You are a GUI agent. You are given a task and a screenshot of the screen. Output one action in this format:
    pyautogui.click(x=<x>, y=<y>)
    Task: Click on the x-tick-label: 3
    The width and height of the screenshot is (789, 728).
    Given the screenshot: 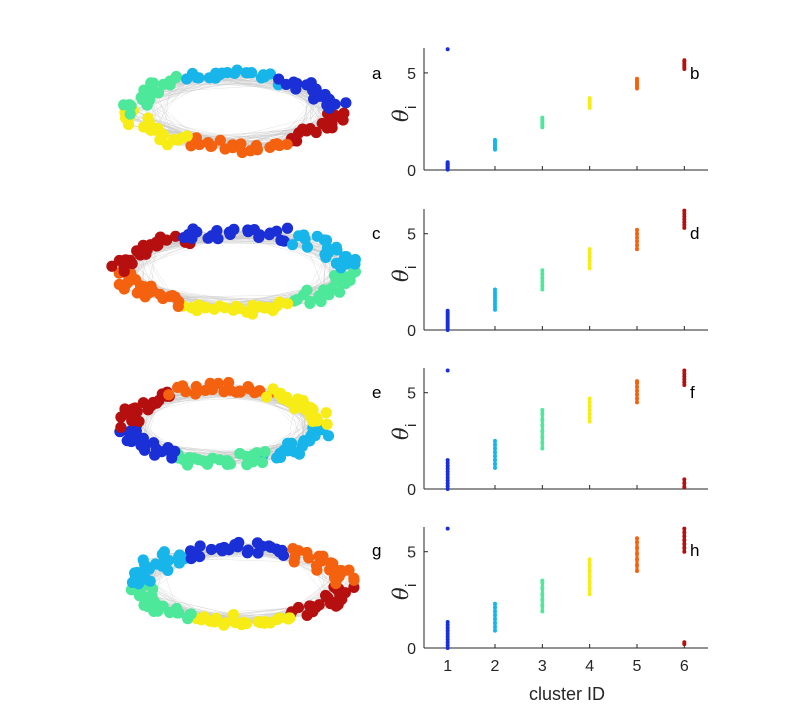 What is the action you would take?
    pyautogui.click(x=542, y=666)
    